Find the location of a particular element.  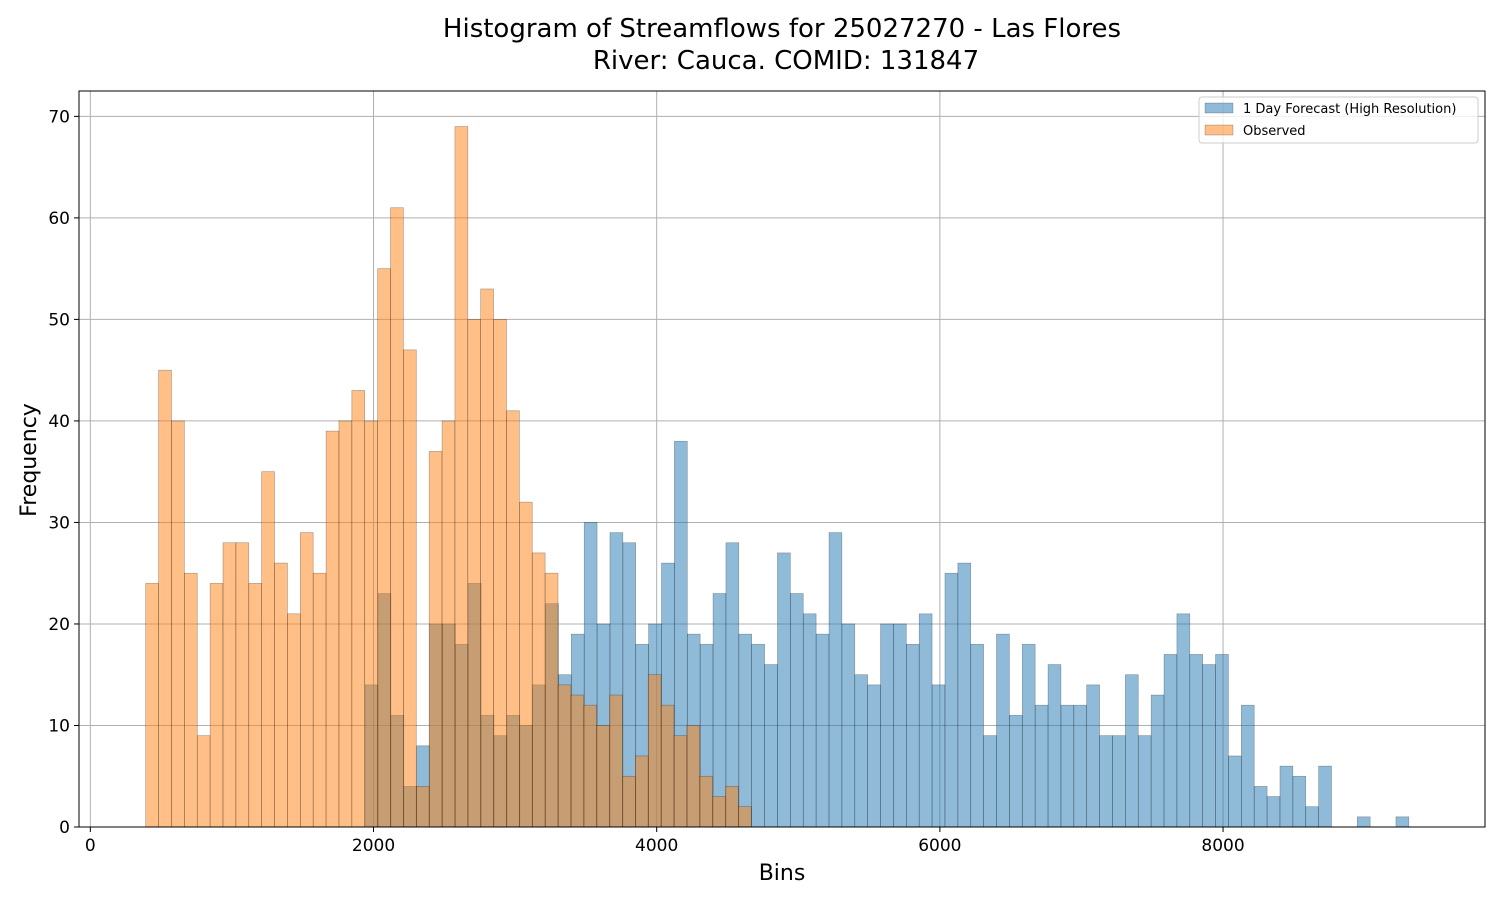

x-tick-label: 2000 is located at coordinates (373, 846).